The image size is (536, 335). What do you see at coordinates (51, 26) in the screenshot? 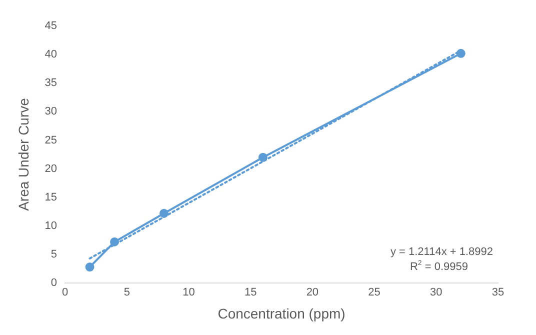
I see `y-tick-label: 45` at bounding box center [51, 26].